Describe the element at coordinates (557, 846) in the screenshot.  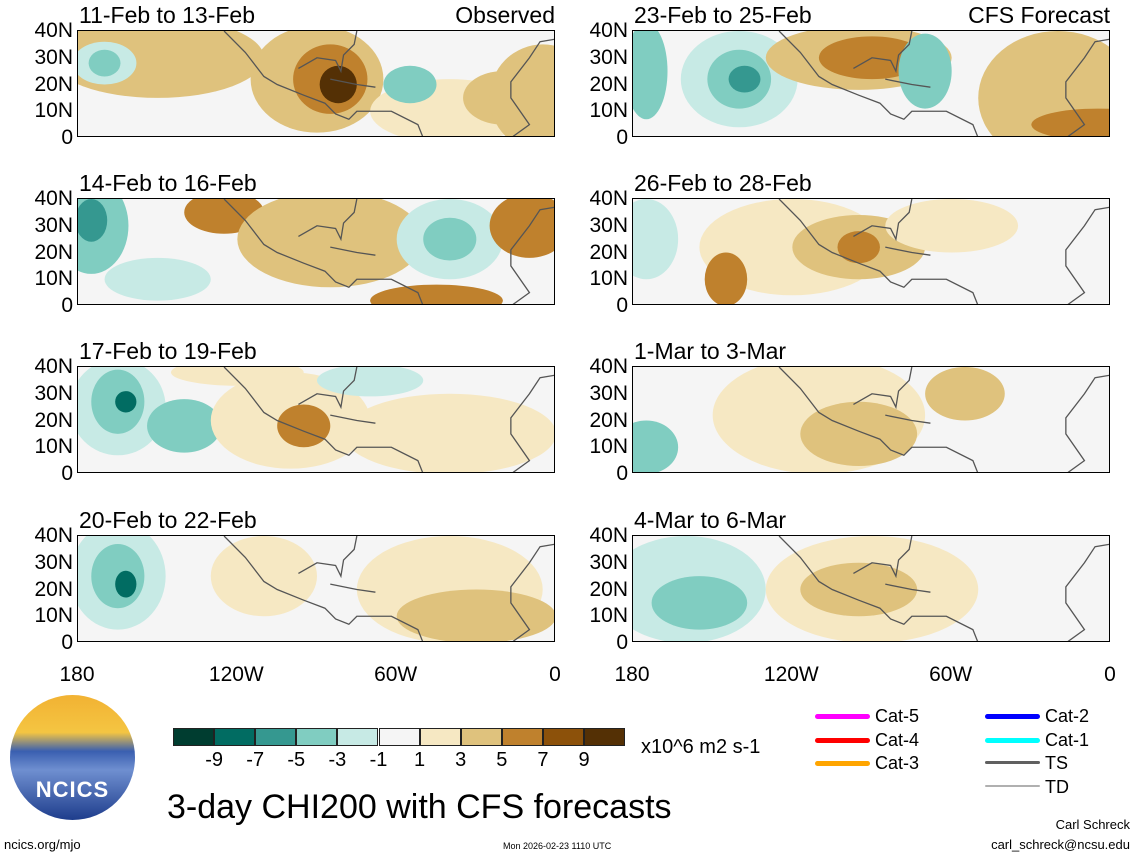
I see `timestamp: Mon 2026-02-23 1110 UTC` at that location.